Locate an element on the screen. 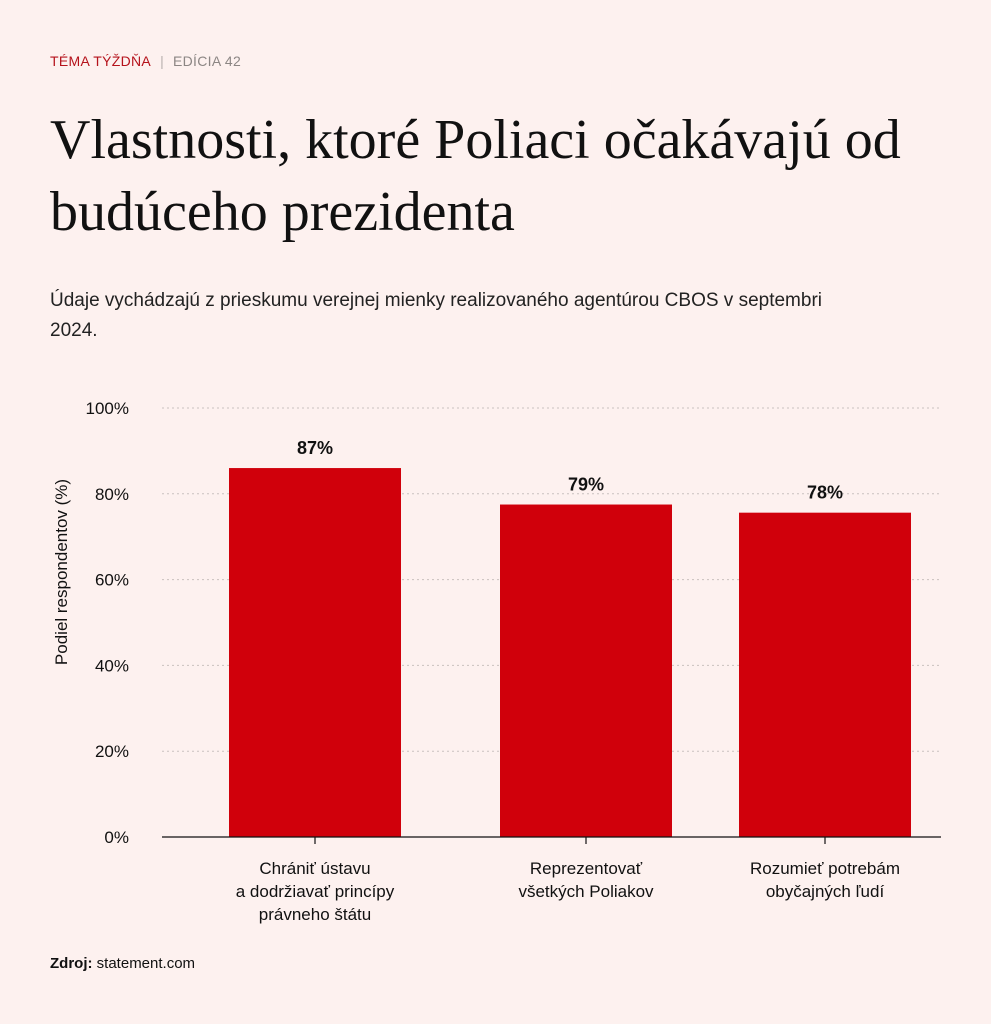  y-tick-label: 80% is located at coordinates (112, 494).